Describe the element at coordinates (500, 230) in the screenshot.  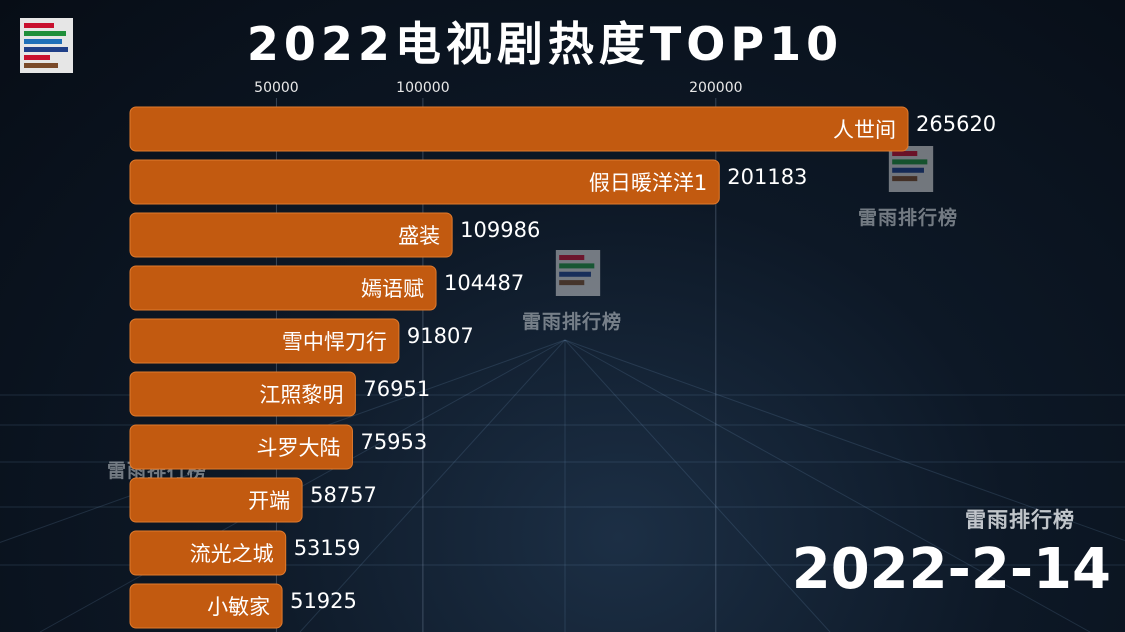
I see `bar-value-label: 109986` at that location.